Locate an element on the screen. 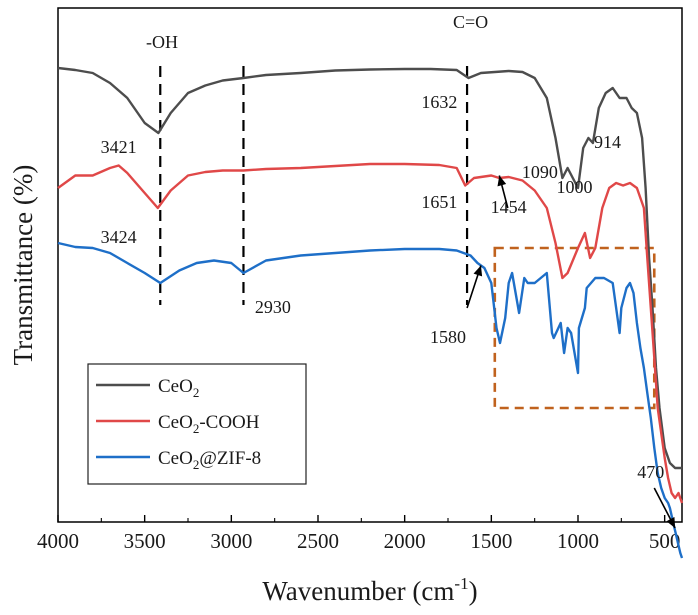 This screenshot has width=698, height=615. peak-label: 1000 is located at coordinates (575, 187).